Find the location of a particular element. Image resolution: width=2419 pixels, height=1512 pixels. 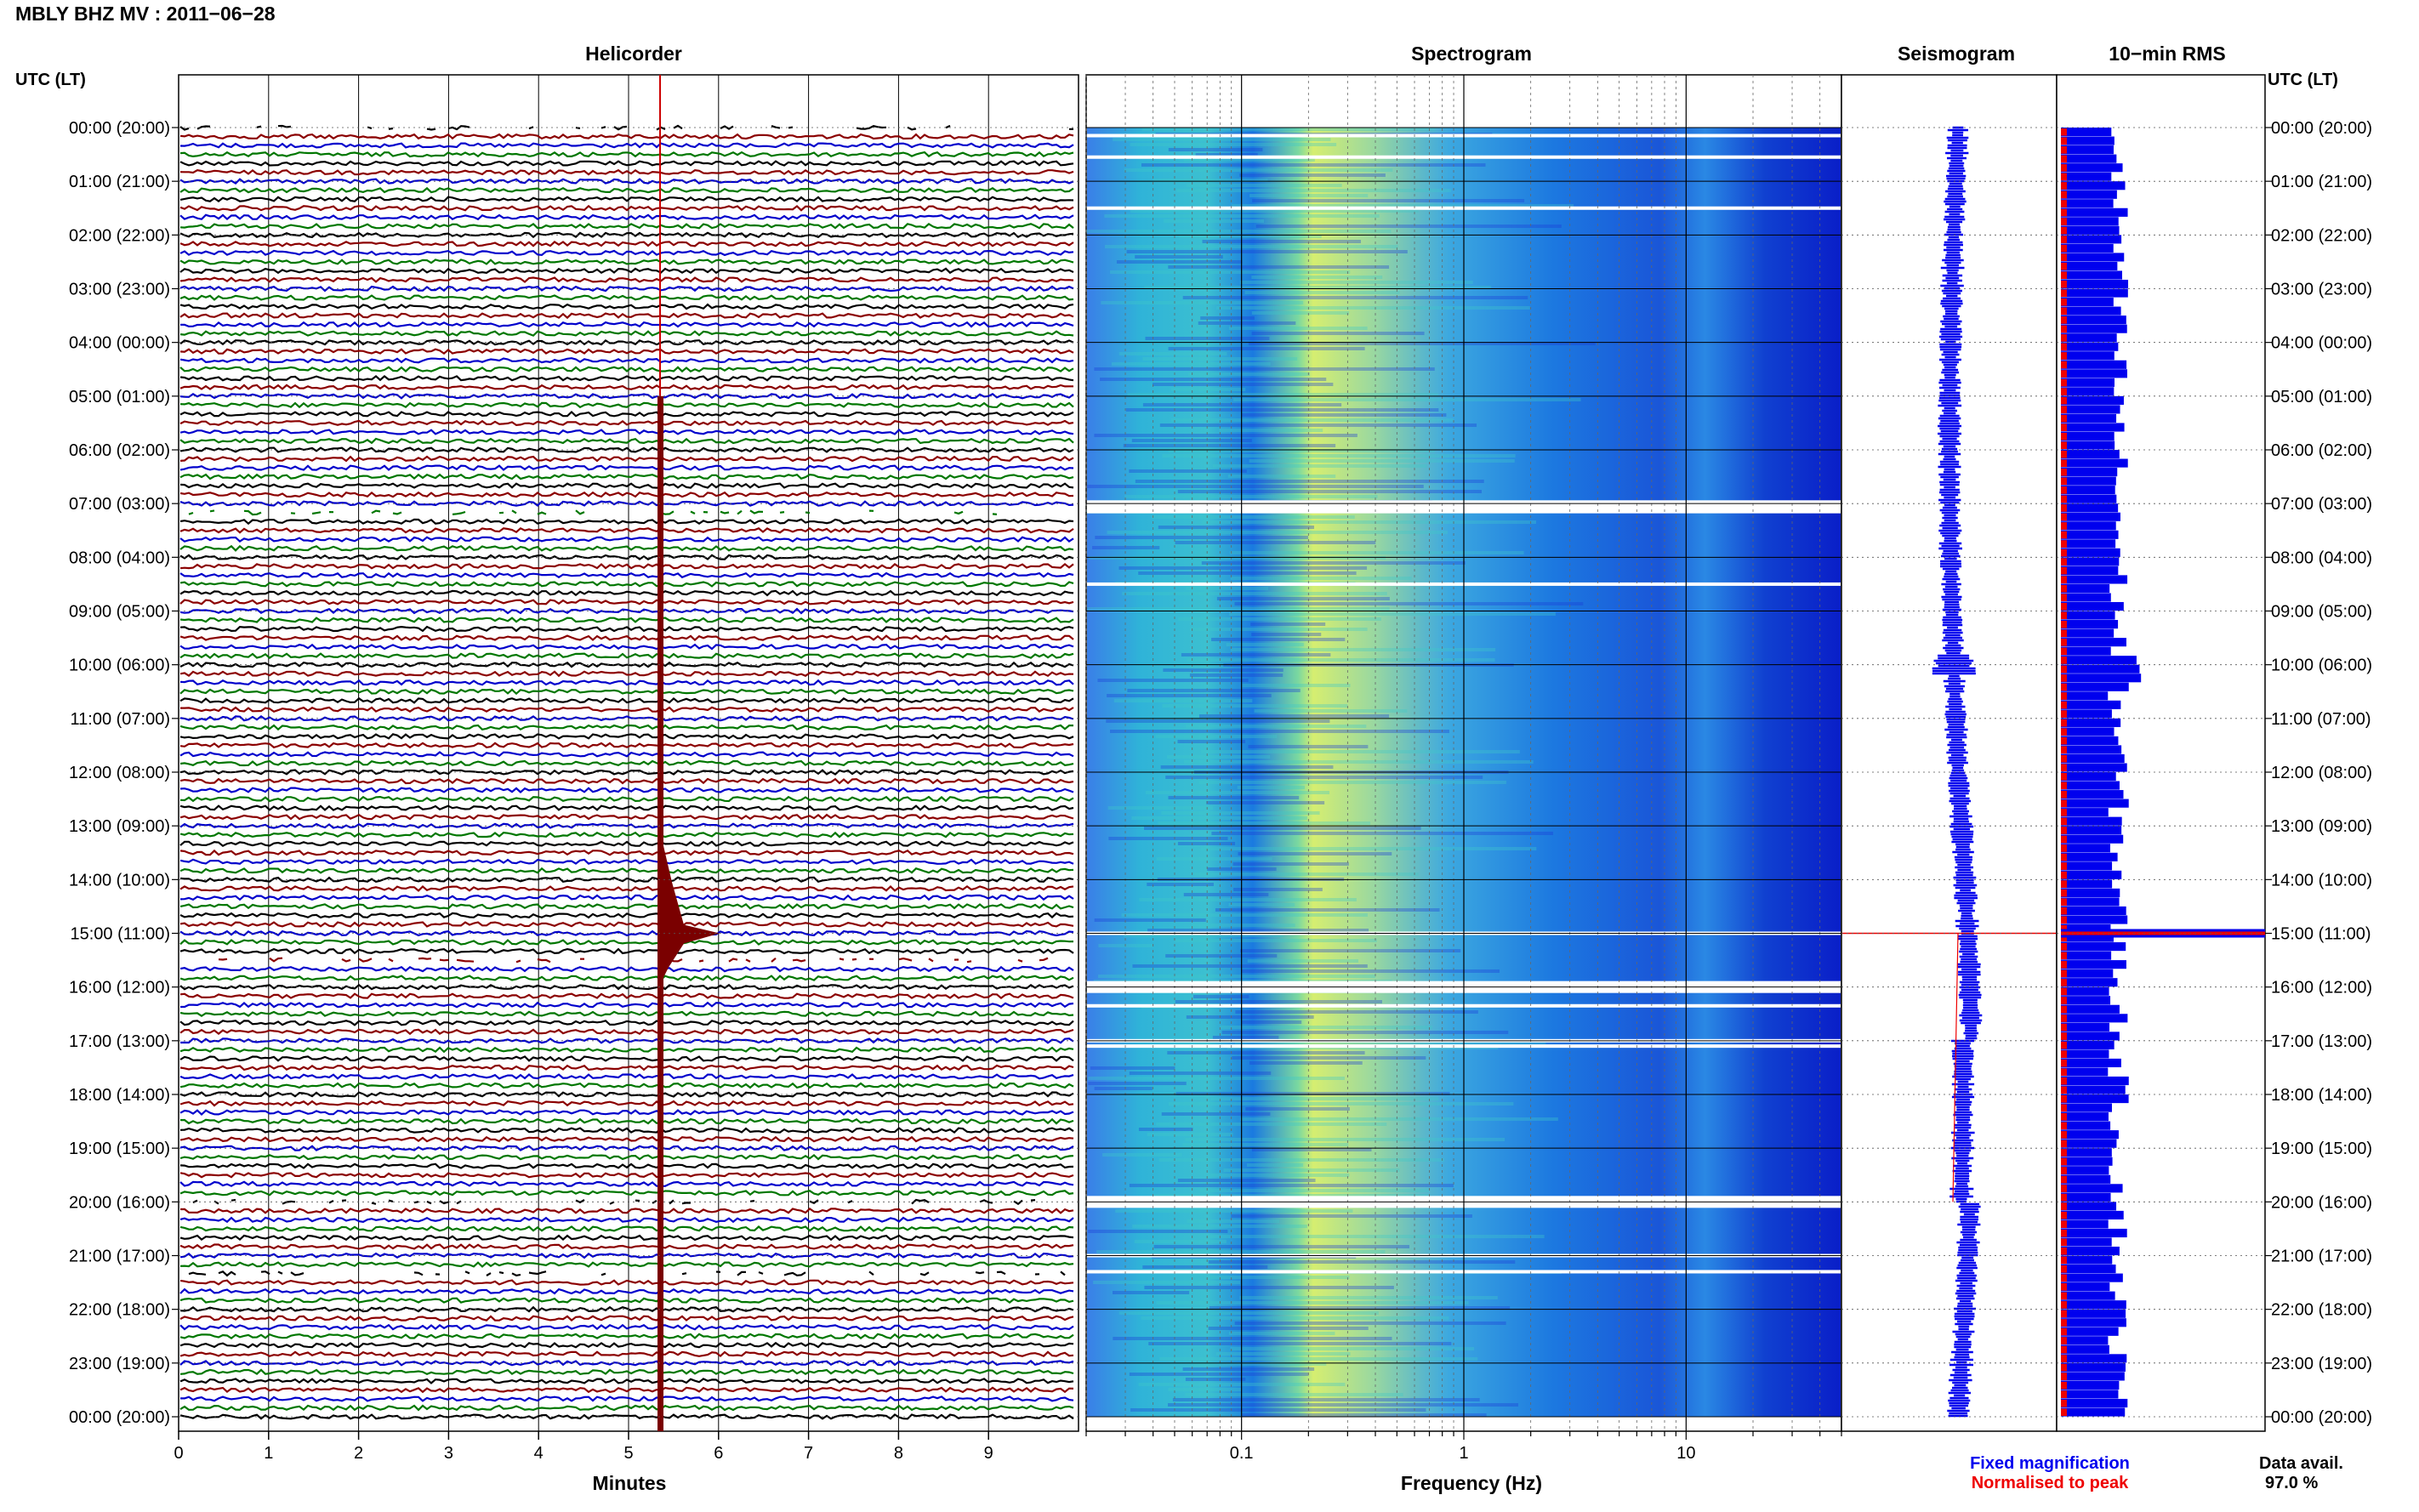

time-tick-label-left: 12:00 (08:00) is located at coordinates (119, 773).